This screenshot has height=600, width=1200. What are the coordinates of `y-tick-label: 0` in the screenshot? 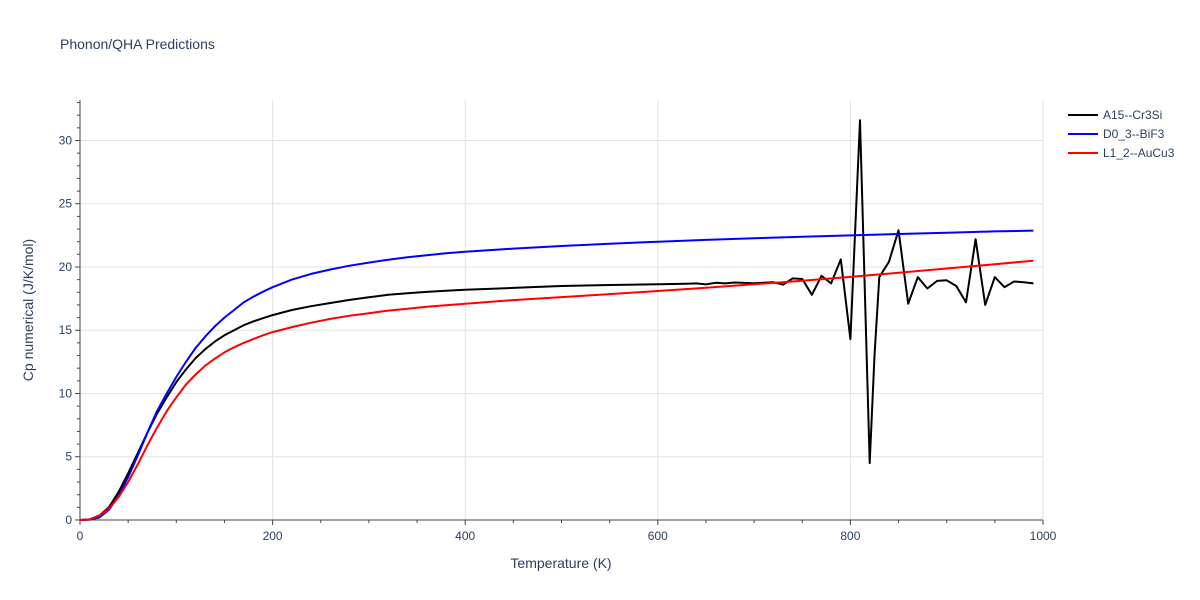 It's located at (68, 520).